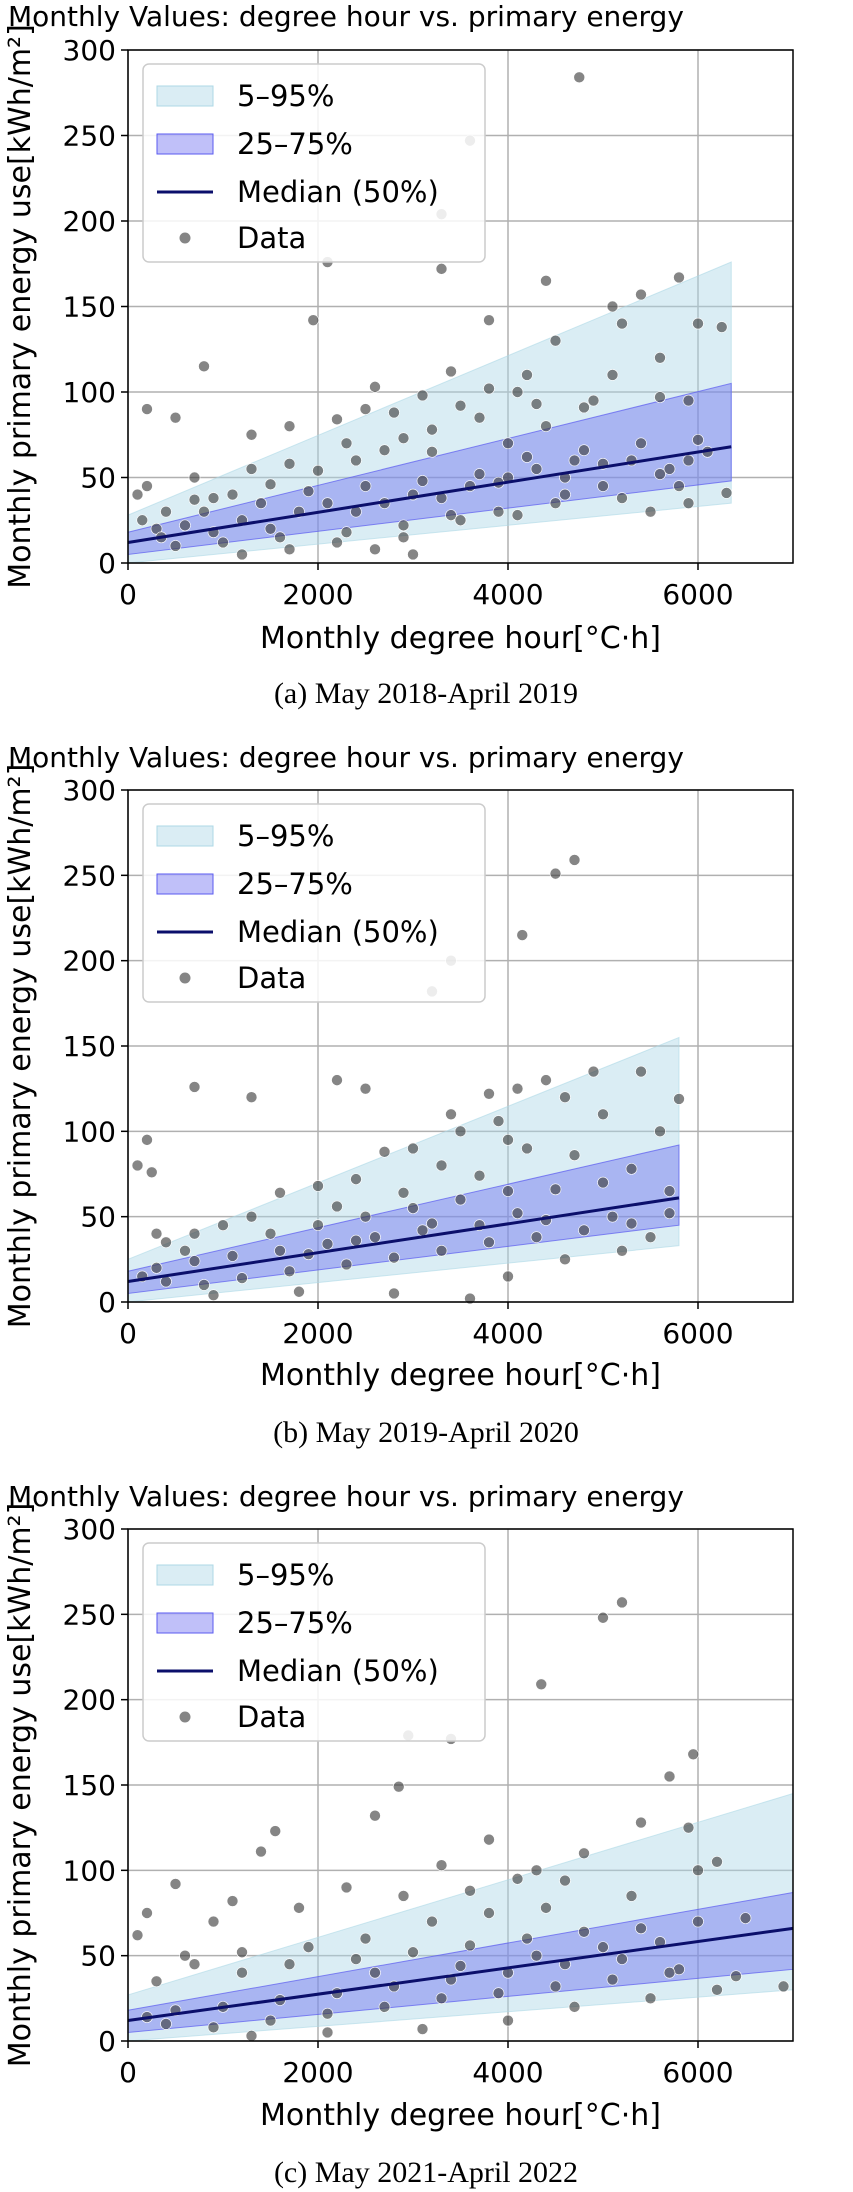 This screenshot has height=2192, width=853. I want to click on legend-label: Data, so click(271, 238).